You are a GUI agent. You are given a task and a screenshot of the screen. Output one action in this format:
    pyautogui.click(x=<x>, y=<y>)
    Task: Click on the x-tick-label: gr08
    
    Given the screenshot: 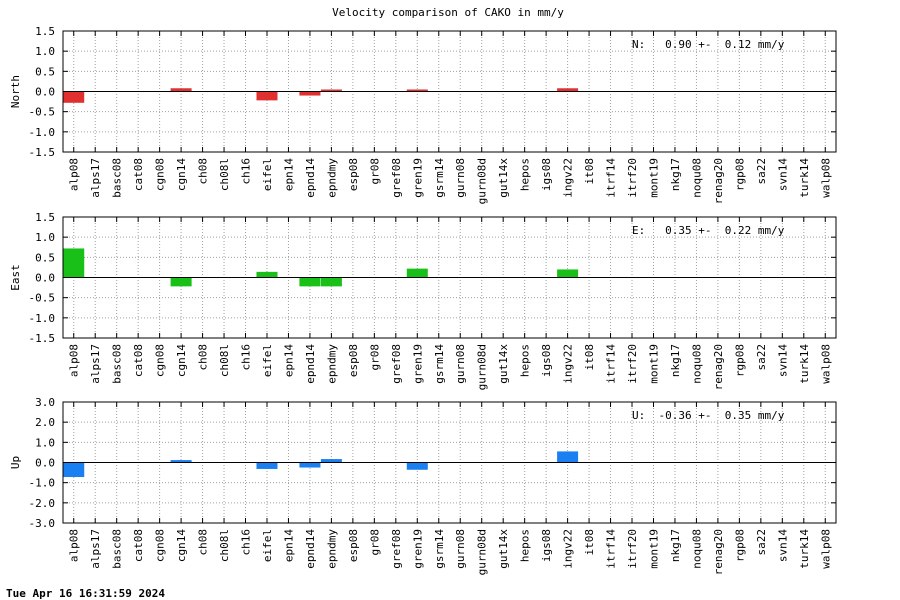 What is the action you would take?
    pyautogui.click(x=374, y=171)
    